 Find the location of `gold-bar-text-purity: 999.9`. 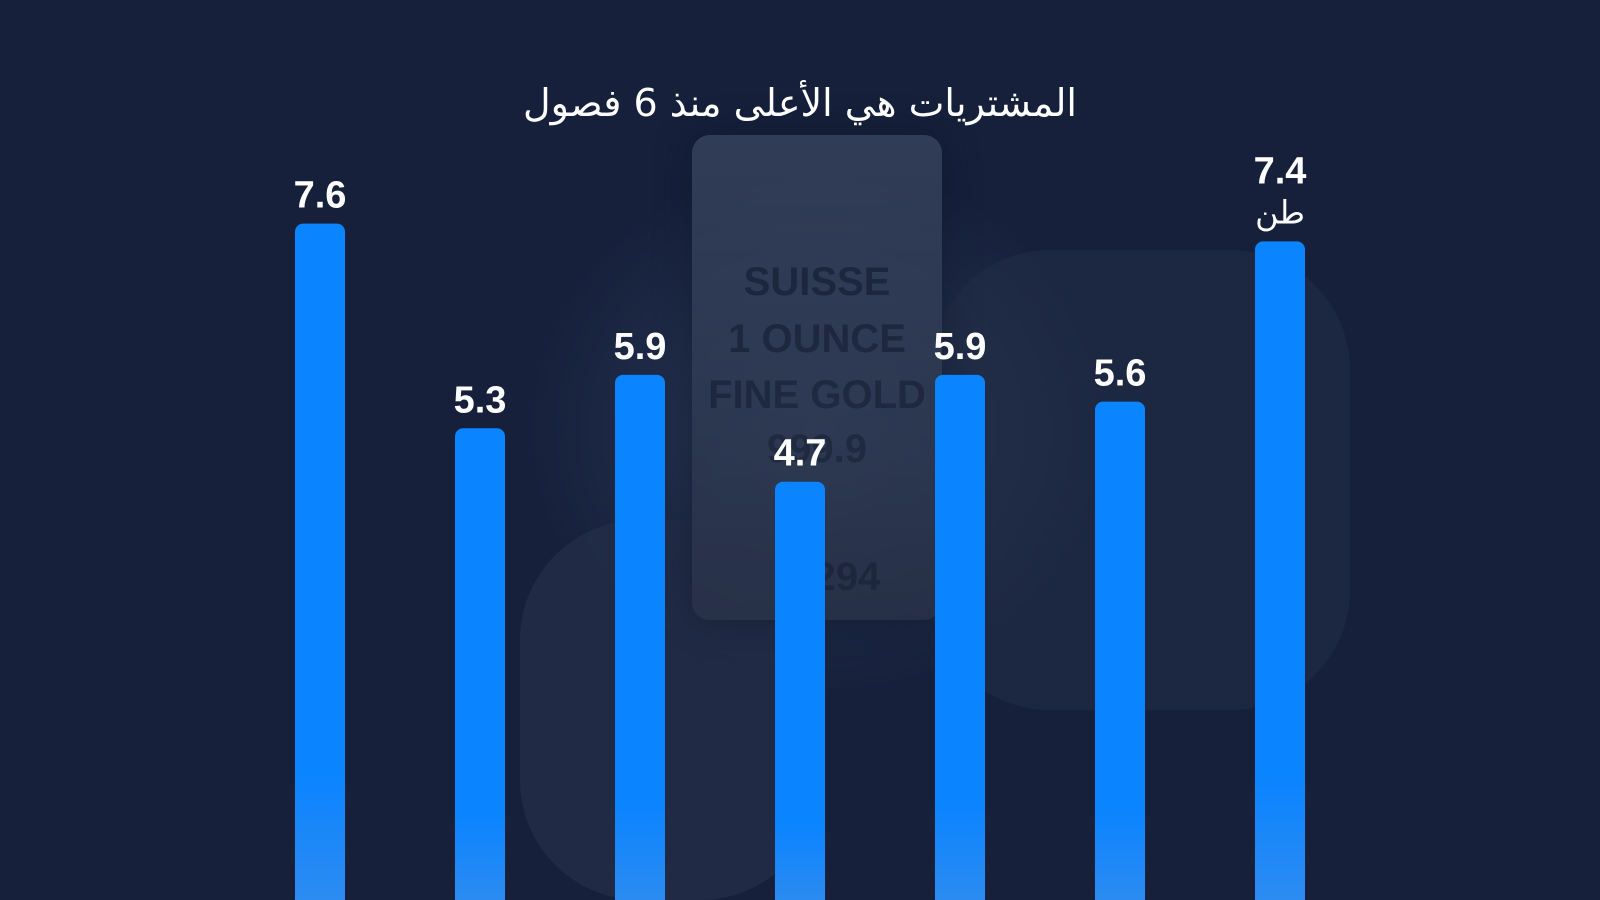

gold-bar-text-purity: 999.9 is located at coordinates (817, 449).